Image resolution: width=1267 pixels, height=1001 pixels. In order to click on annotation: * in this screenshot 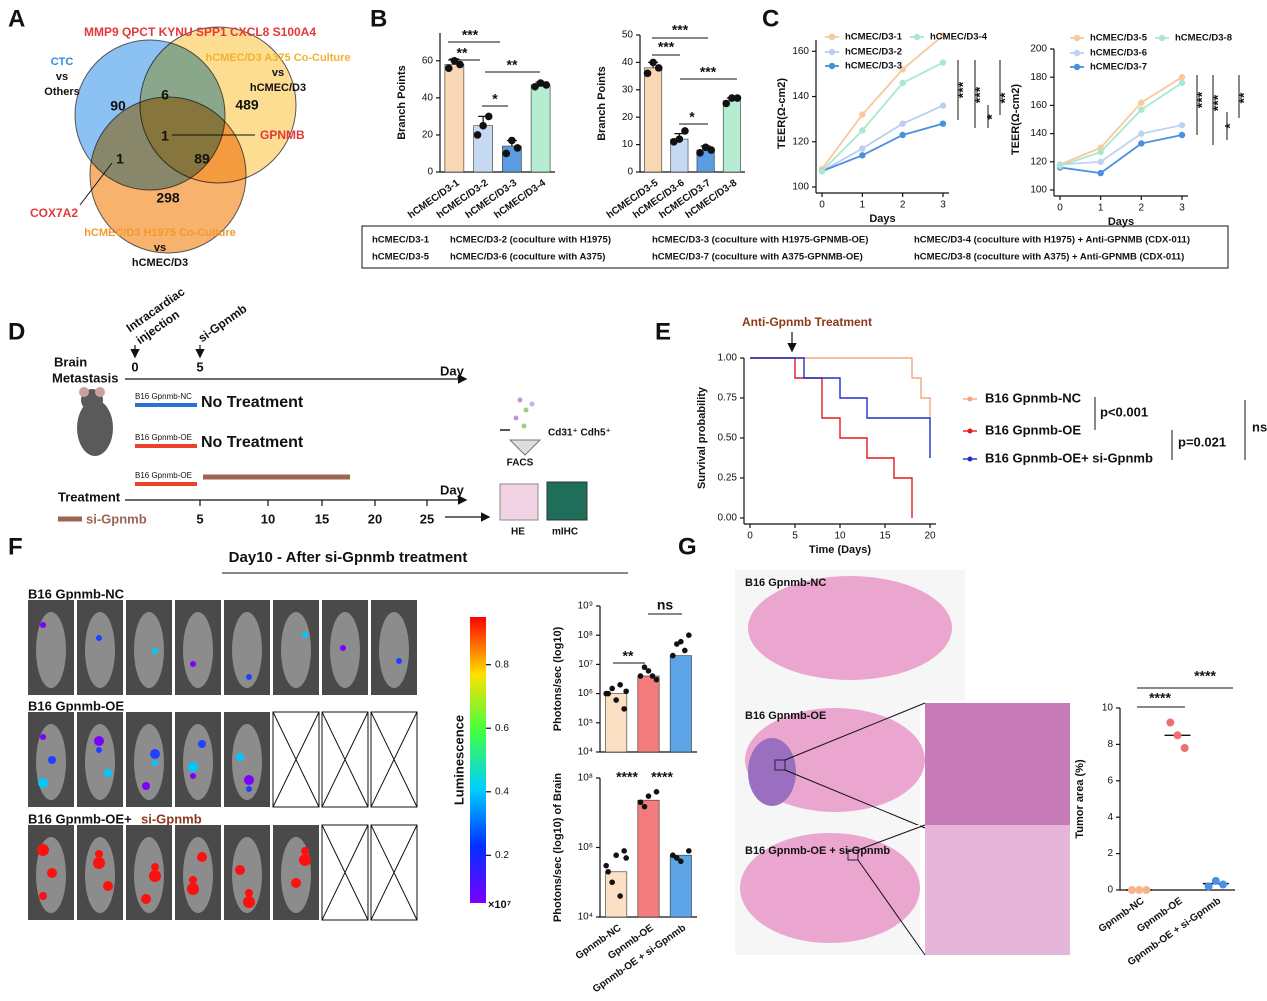, I will do `click(992, 117)`.